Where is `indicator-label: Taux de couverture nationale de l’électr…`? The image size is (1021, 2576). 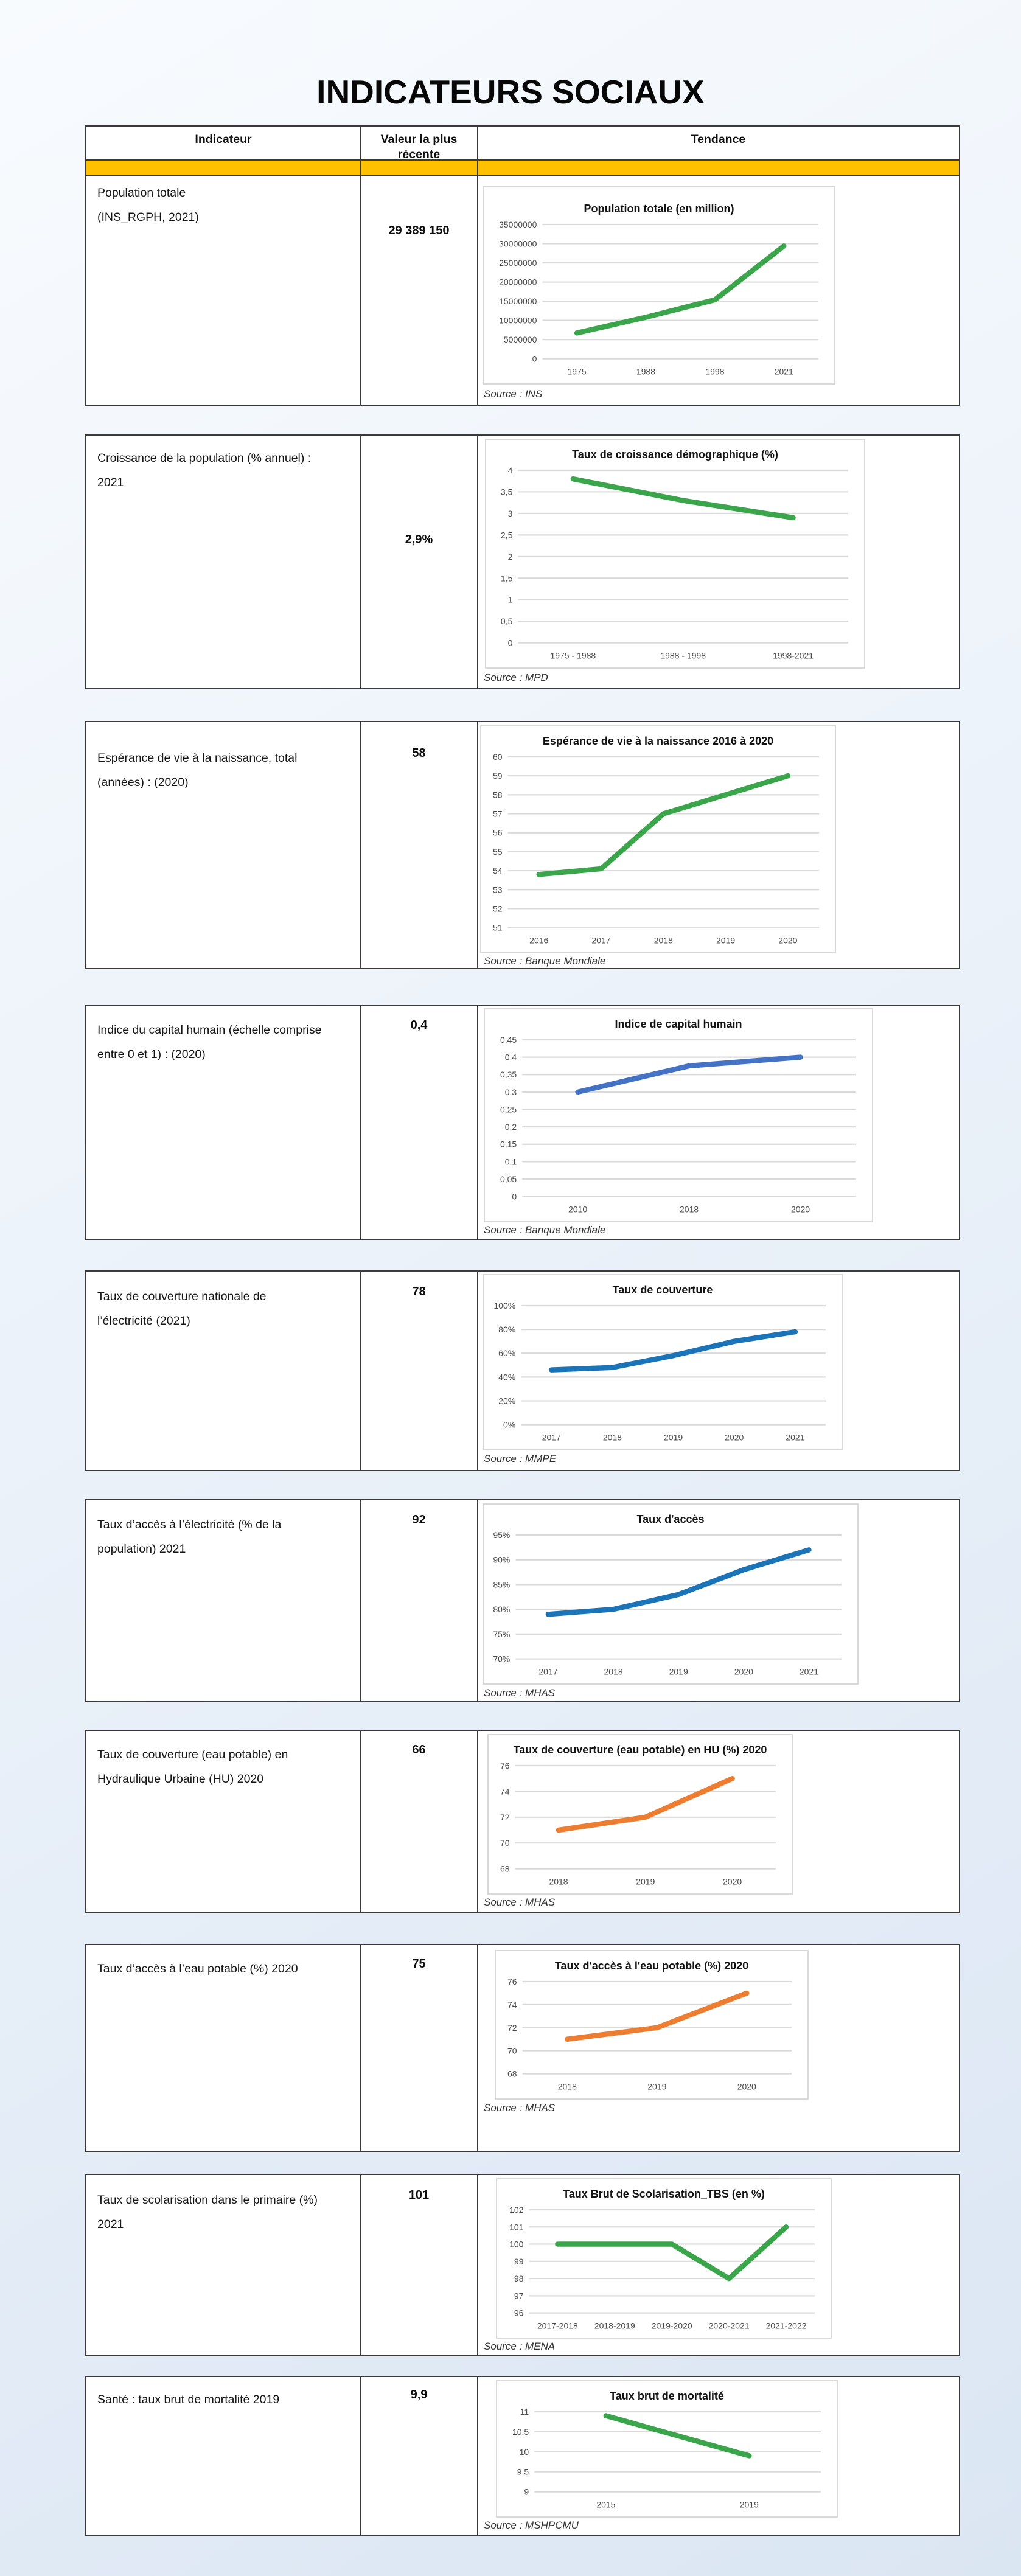 indicator-label: Taux de couverture nationale de l’électr… is located at coordinates (182, 1309).